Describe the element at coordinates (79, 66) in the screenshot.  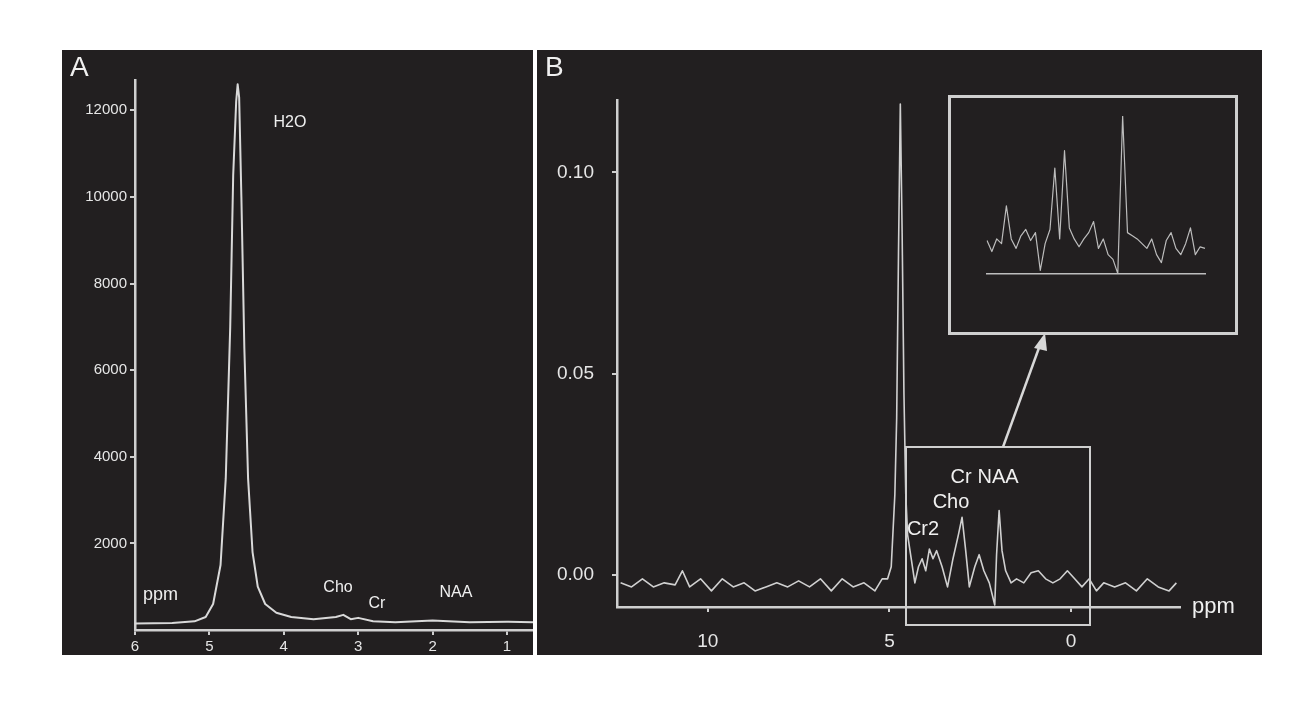
I see `chart-title: A` at that location.